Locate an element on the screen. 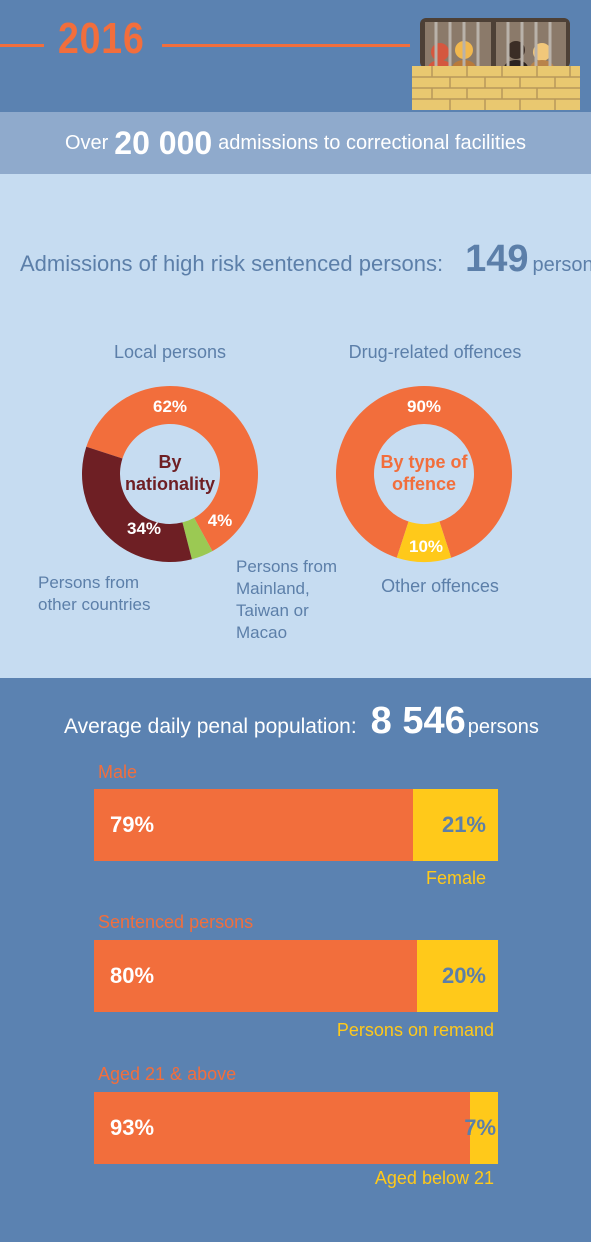  nationality-donut-chart: By nationality 62% 34% 4% is located at coordinates (169, 474).